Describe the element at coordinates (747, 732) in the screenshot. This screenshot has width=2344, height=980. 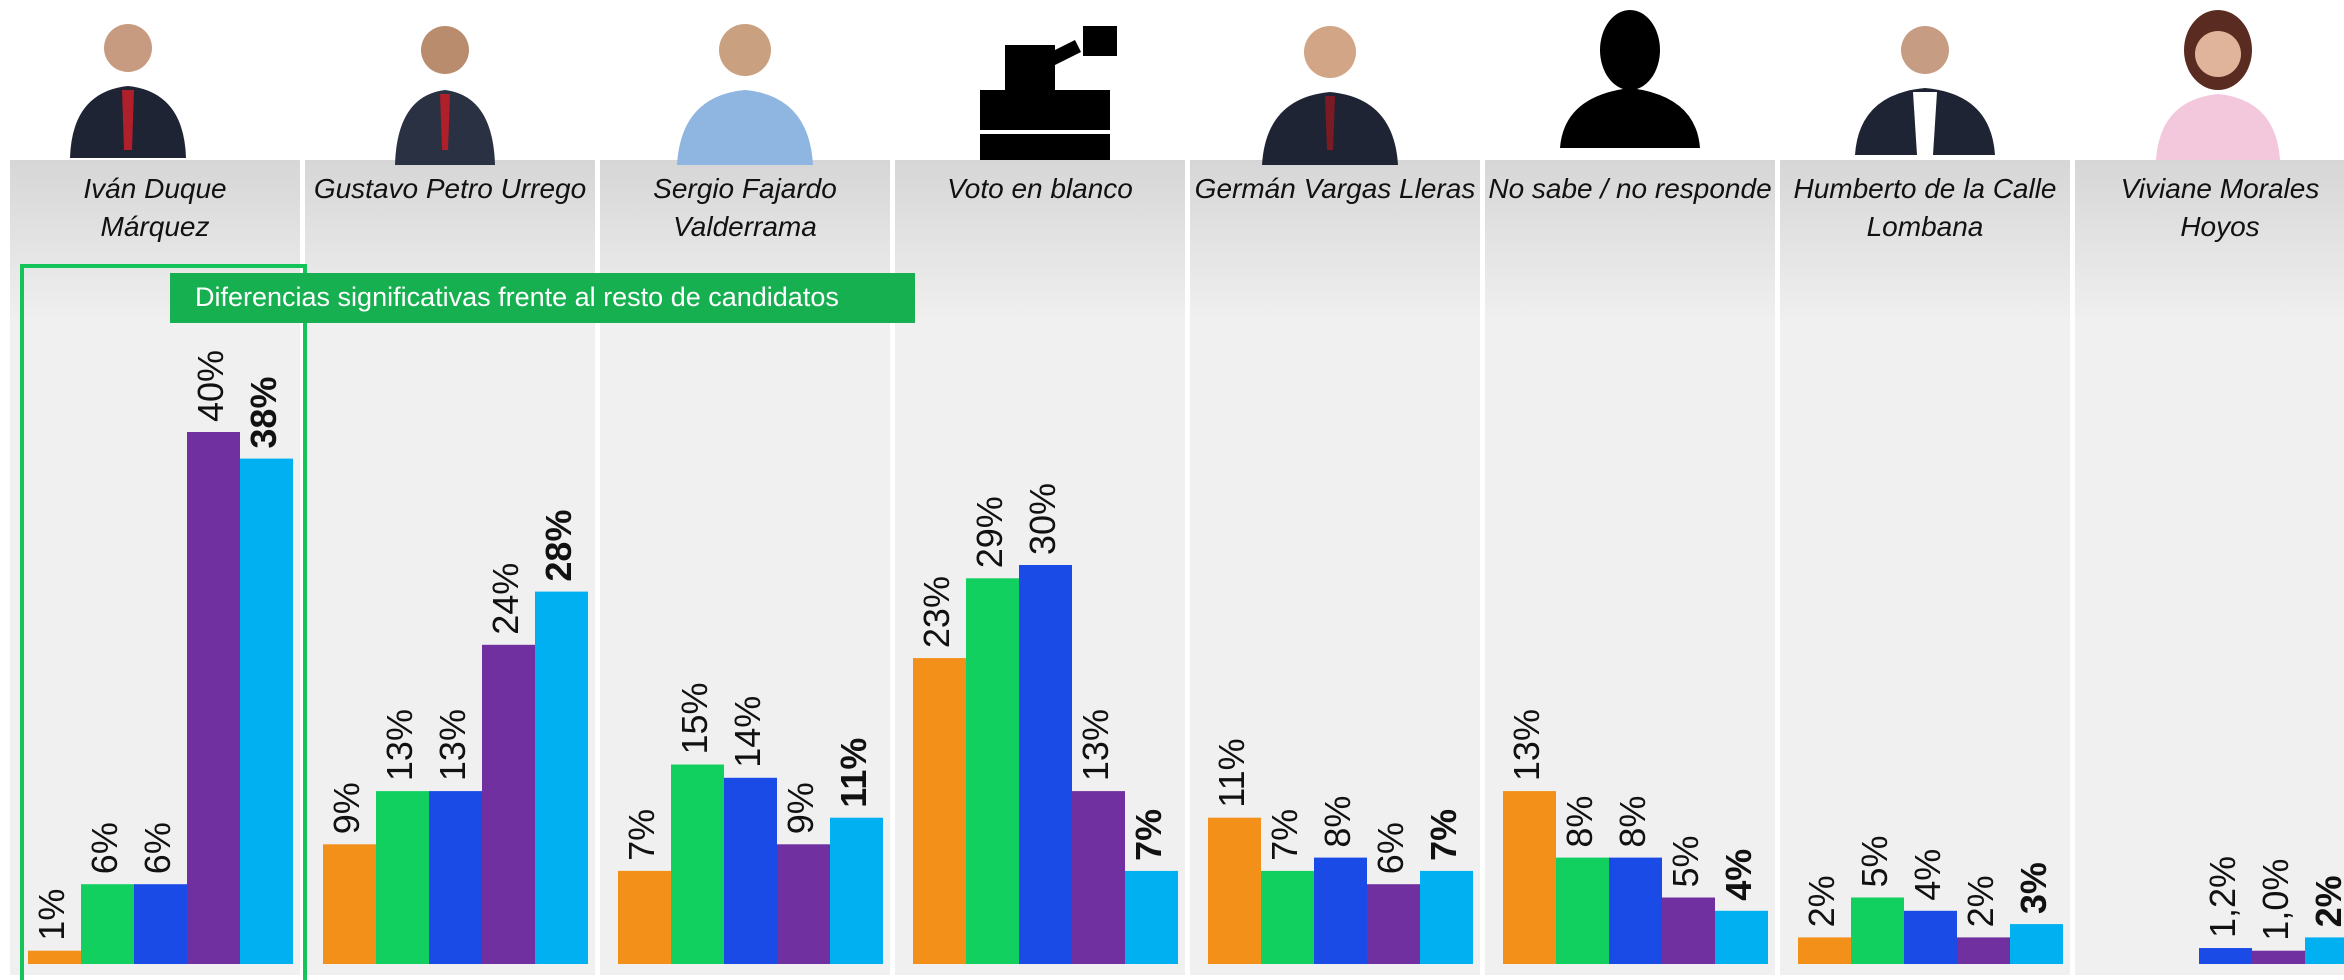
I see `value-label: 14%` at that location.